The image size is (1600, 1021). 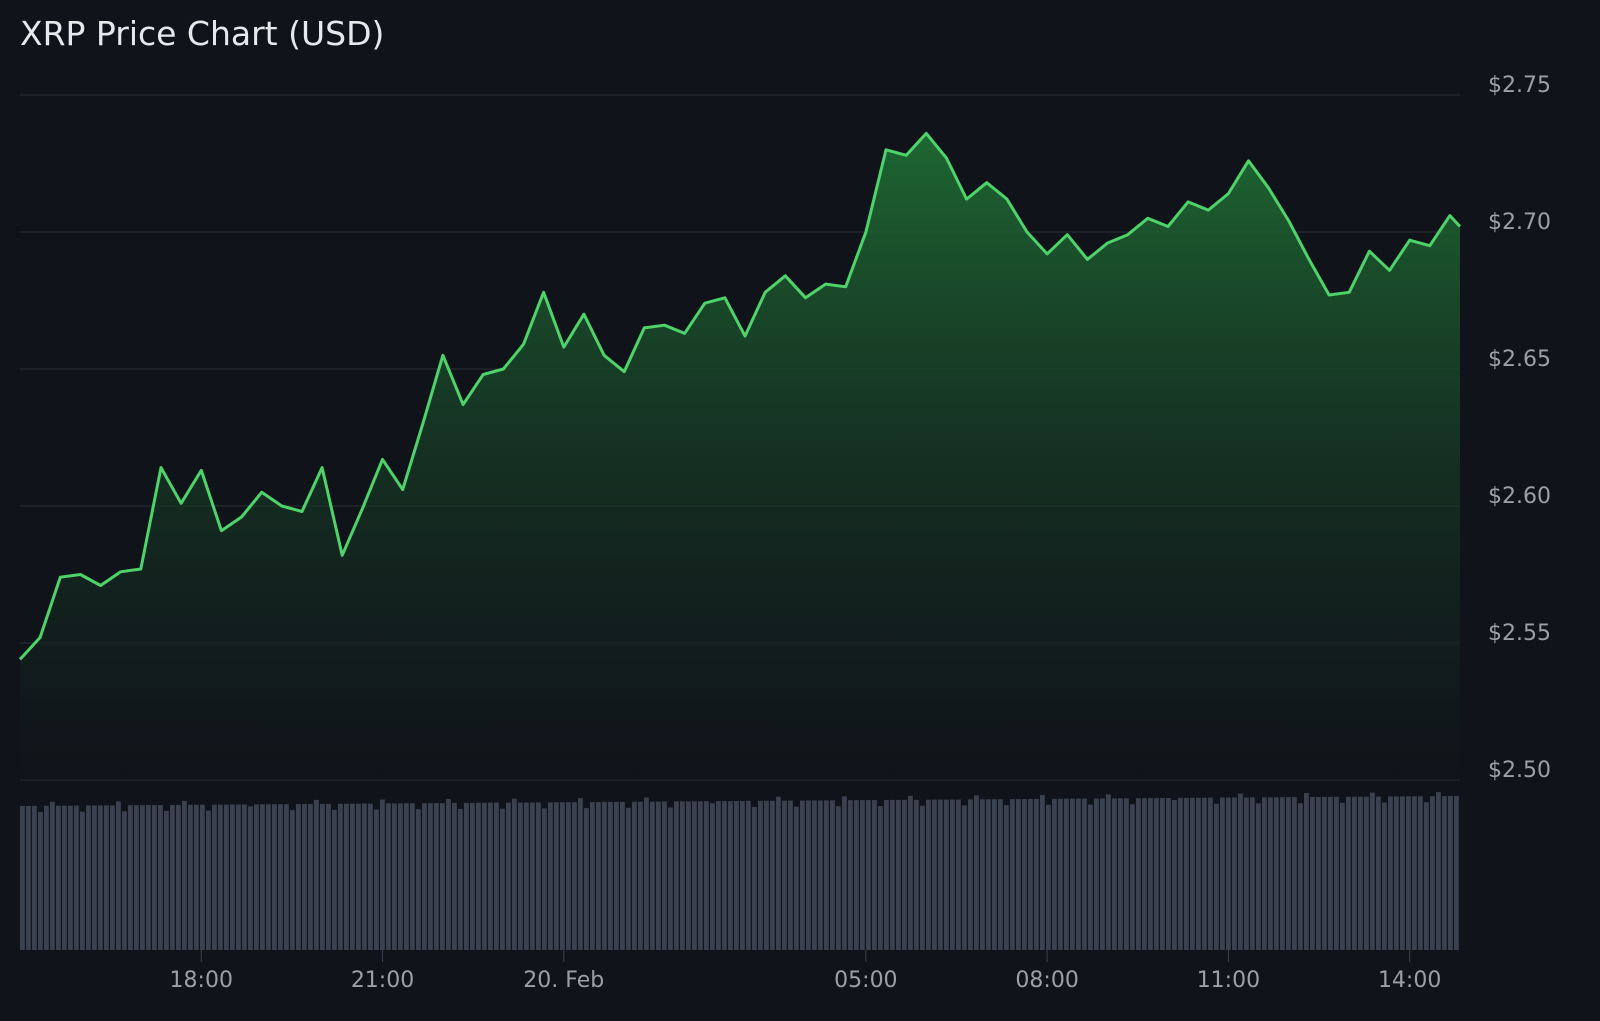 I want to click on y-tick-label: $2.60, so click(x=1519, y=496).